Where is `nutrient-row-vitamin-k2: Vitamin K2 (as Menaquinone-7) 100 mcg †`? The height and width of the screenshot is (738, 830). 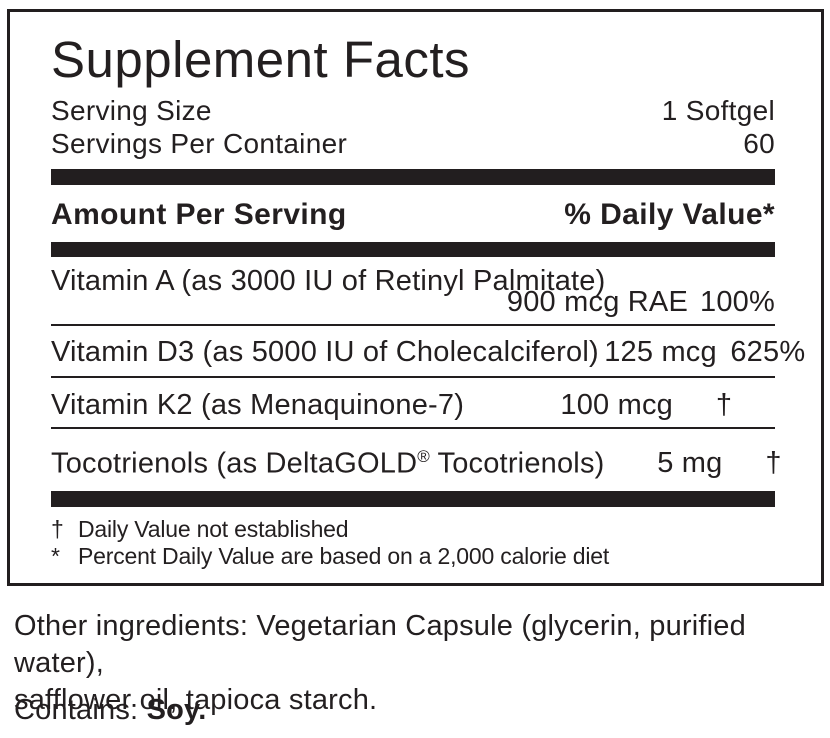
nutrient-row-vitamin-k2: Vitamin K2 (as Menaquinone-7) 100 mcg † is located at coordinates (413, 403).